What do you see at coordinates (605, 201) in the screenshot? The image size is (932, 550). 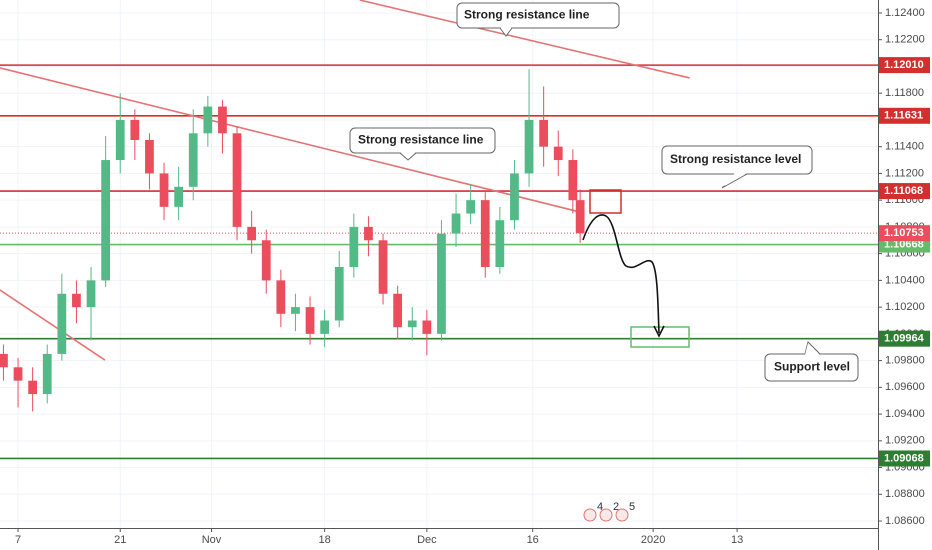 I see `target-box` at bounding box center [605, 201].